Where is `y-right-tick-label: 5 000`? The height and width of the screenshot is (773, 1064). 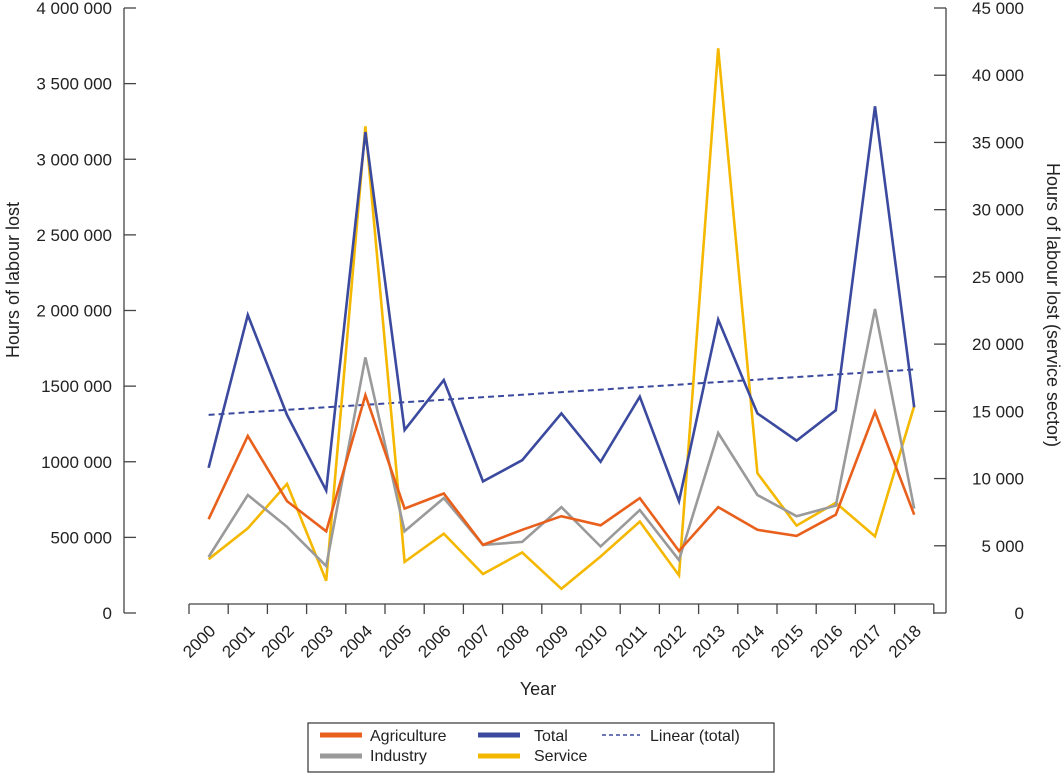
y-right-tick-label: 5 000 is located at coordinates (1002, 546).